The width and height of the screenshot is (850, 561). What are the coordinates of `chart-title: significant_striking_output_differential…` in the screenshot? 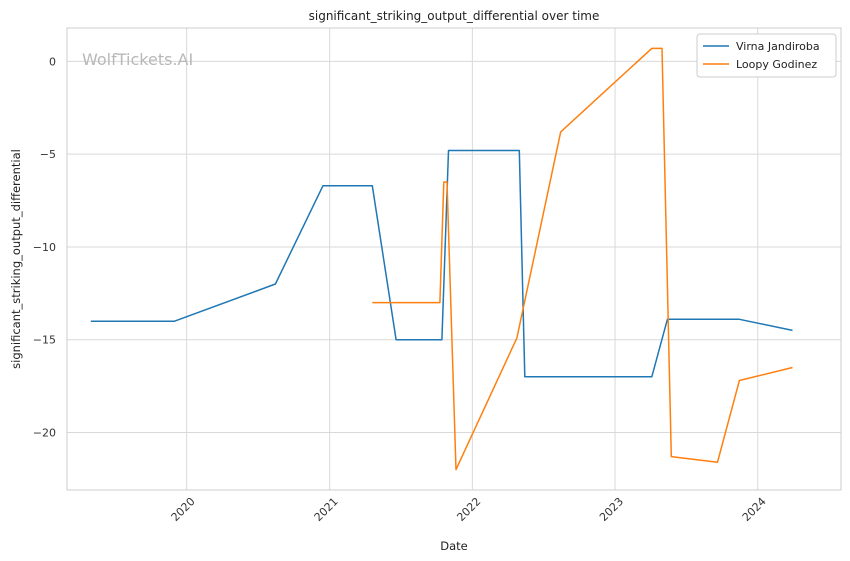 It's located at (454, 16).